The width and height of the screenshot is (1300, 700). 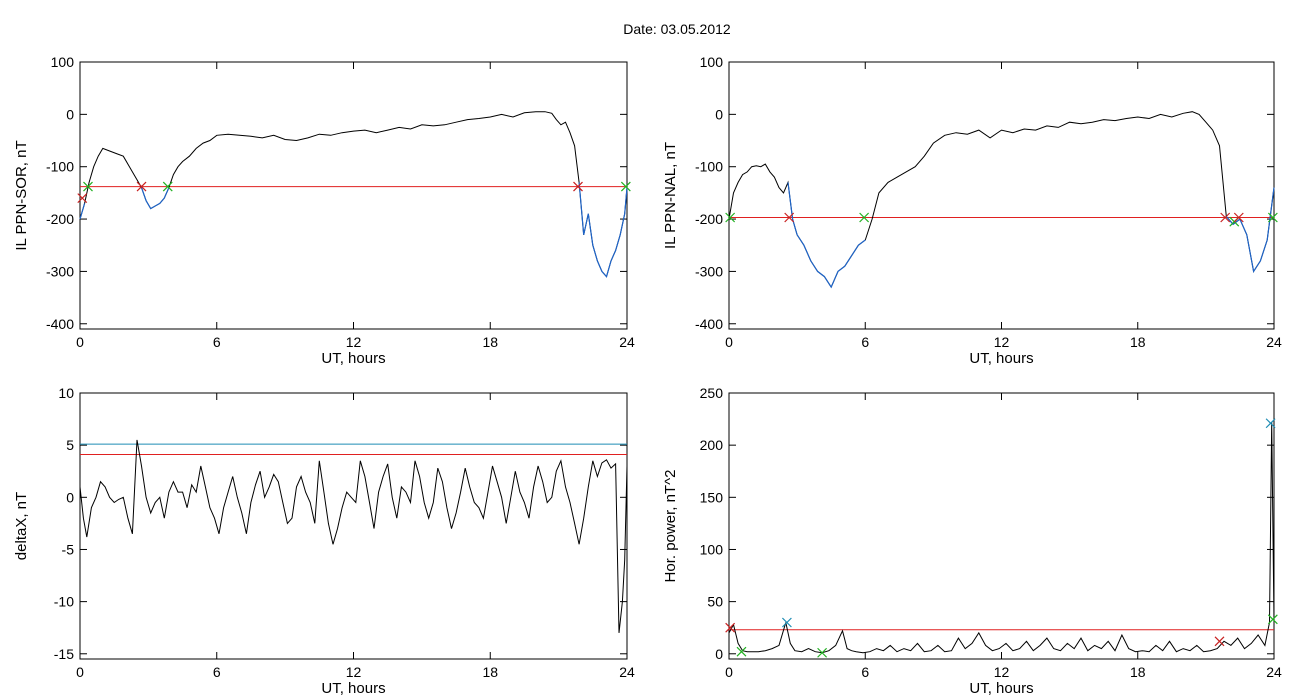 What do you see at coordinates (677, 29) in the screenshot?
I see `figure-title: Date: 03.05.2012` at bounding box center [677, 29].